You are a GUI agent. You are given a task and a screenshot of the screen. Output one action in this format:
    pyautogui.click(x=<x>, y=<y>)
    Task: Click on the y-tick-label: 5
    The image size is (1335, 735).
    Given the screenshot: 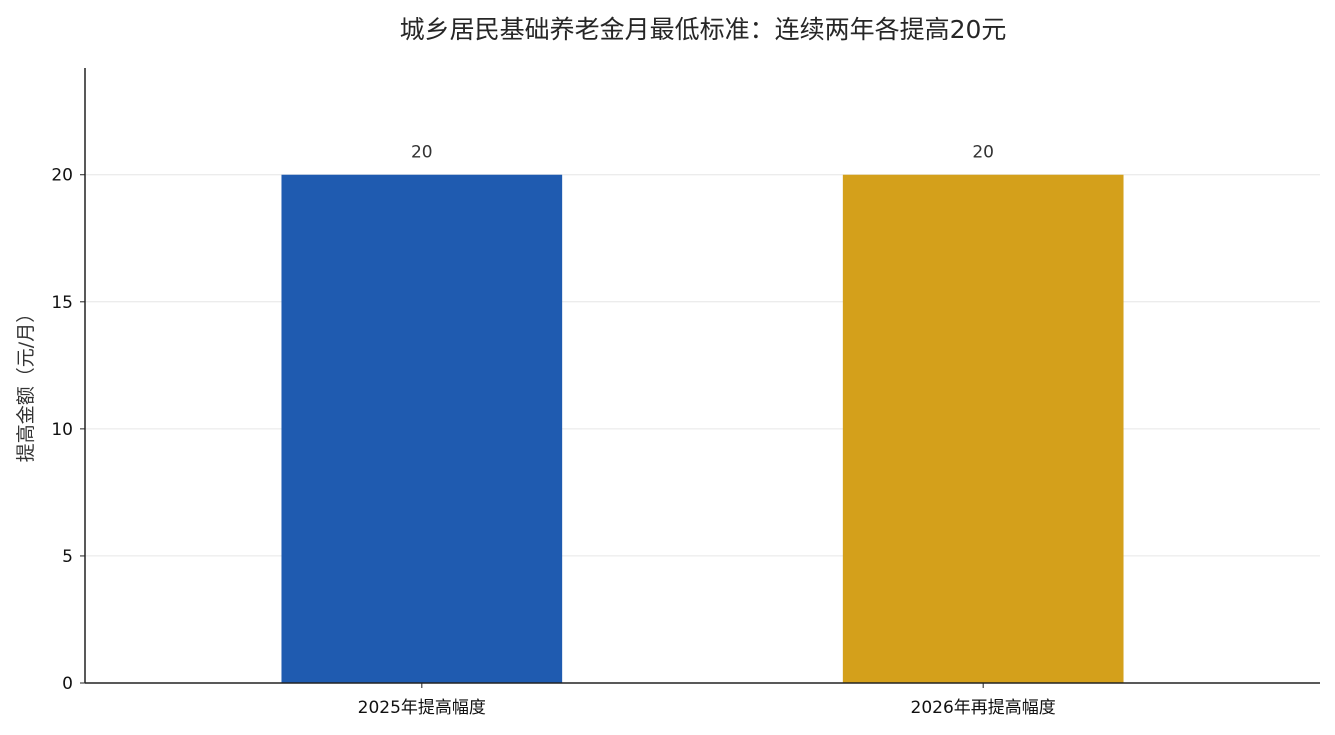 What is the action you would take?
    pyautogui.click(x=67, y=557)
    